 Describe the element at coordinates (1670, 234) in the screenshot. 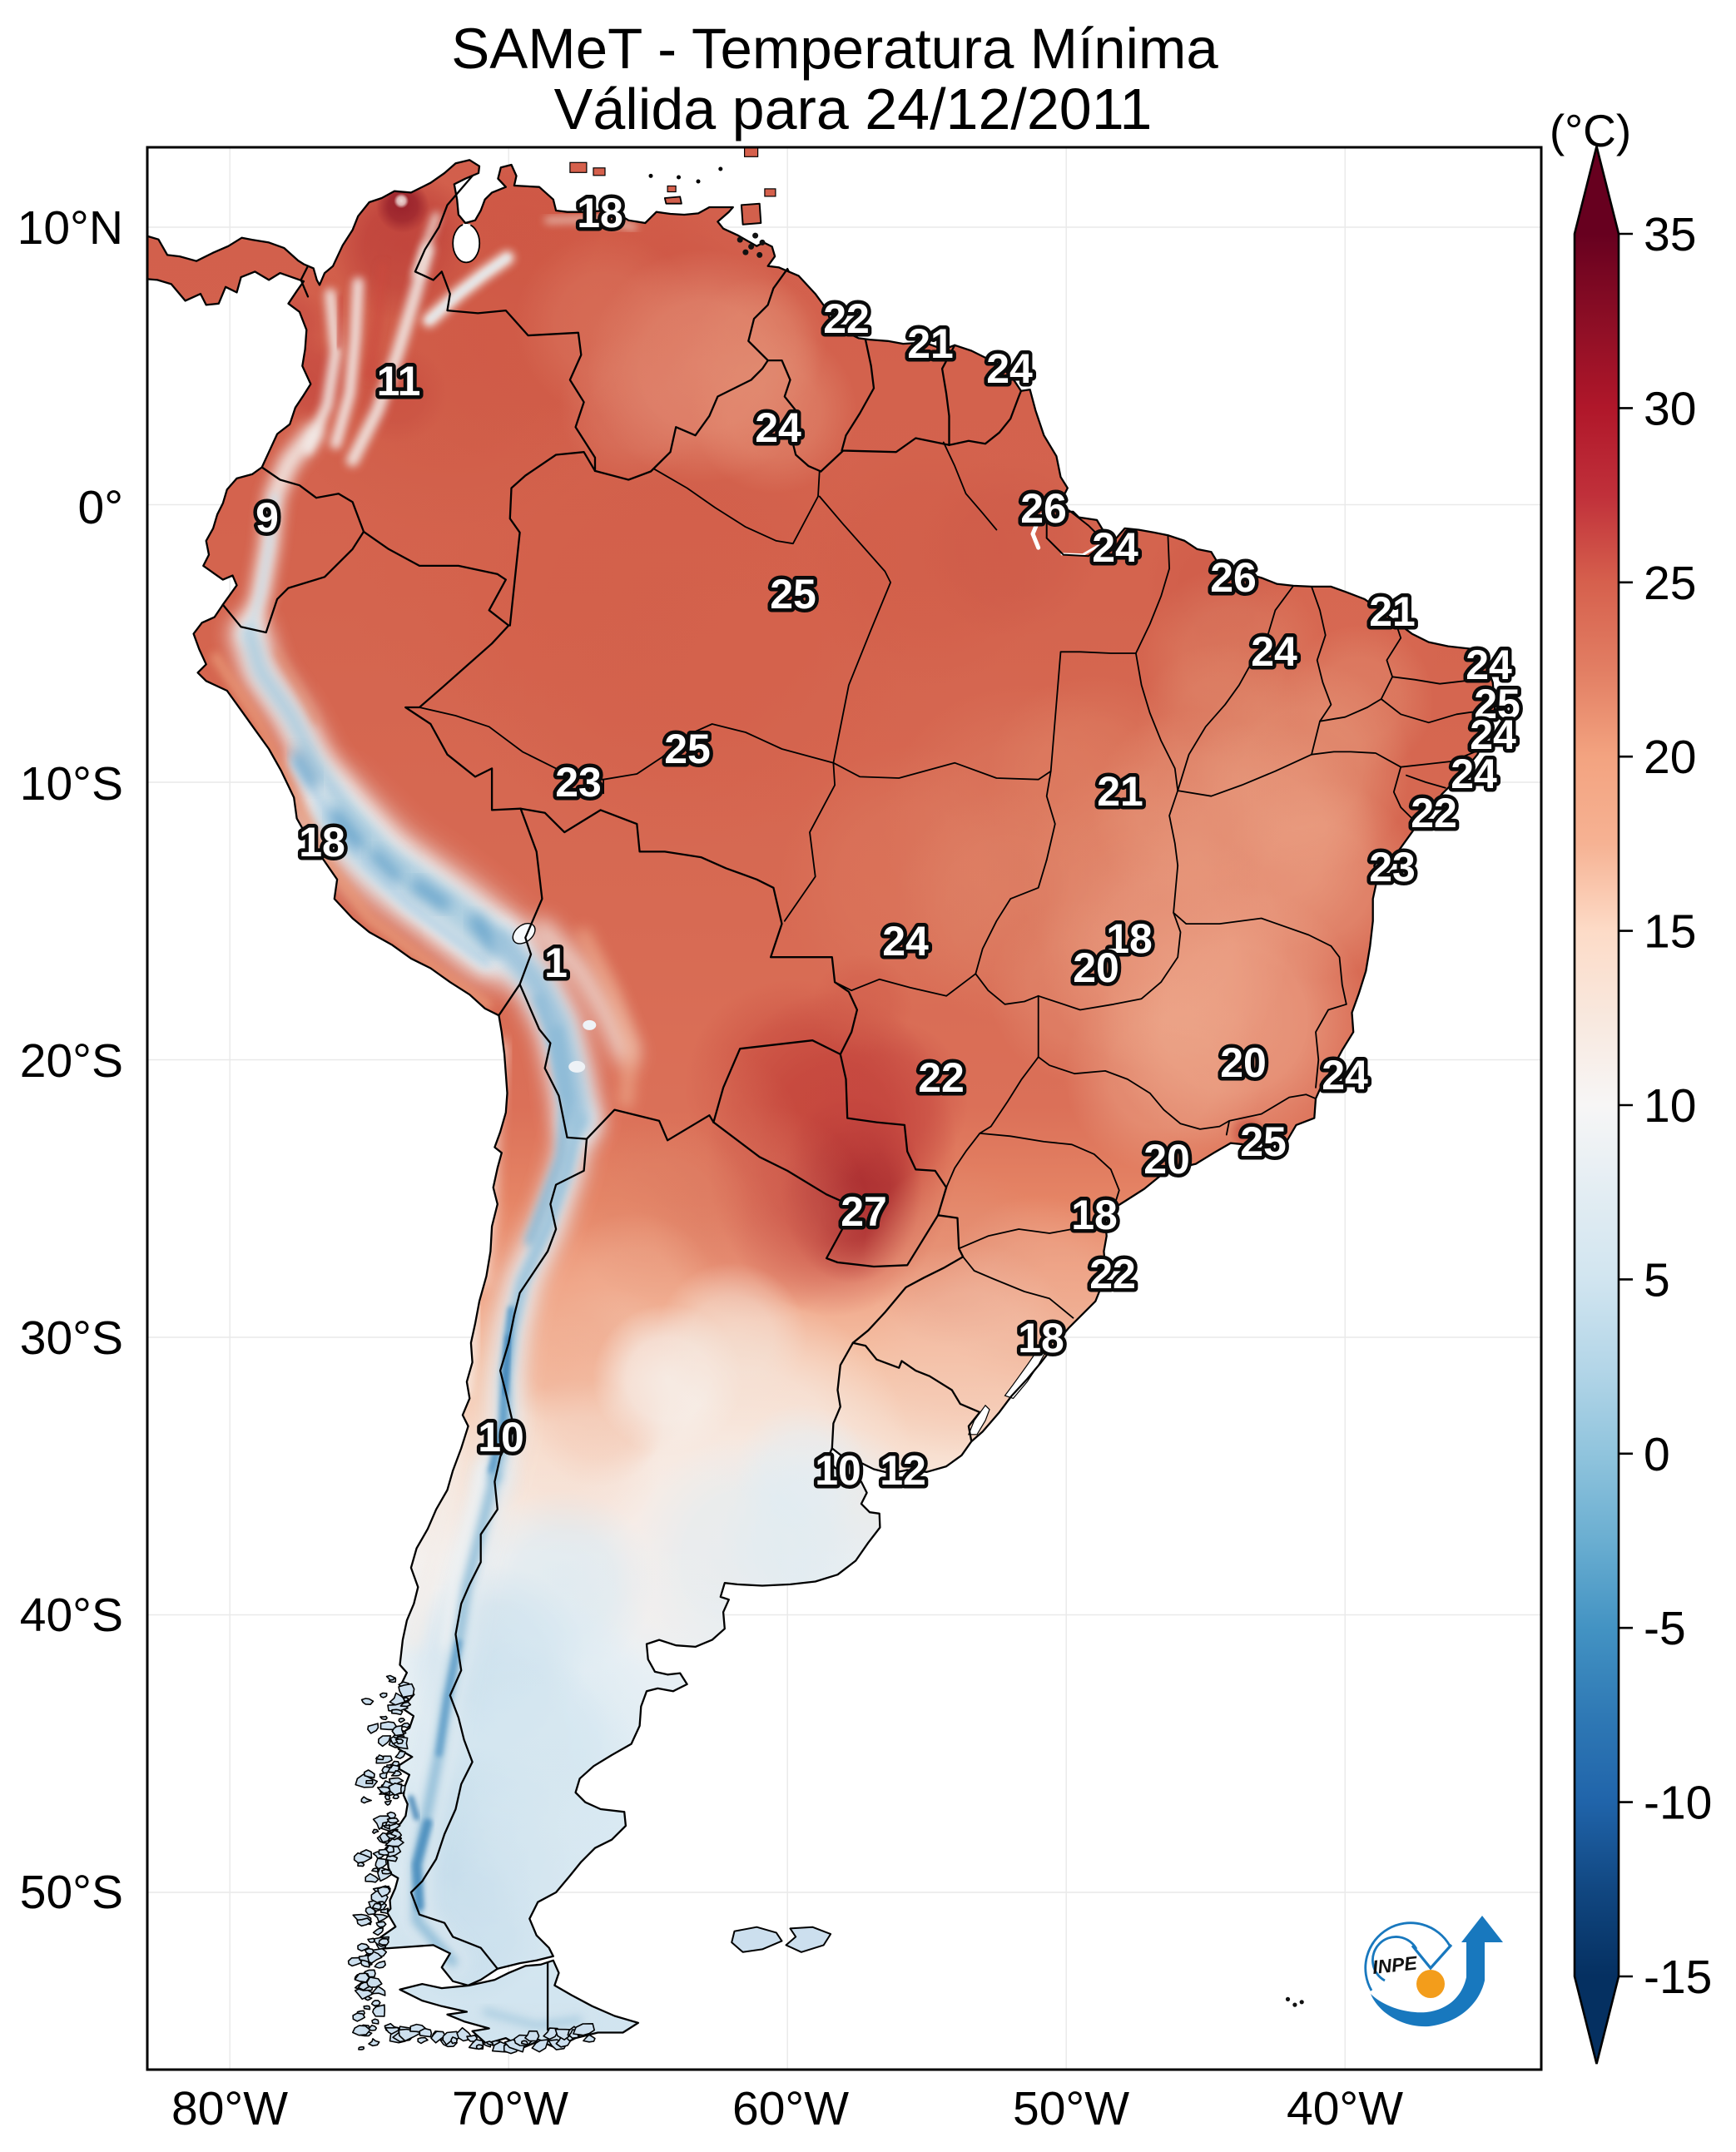

I see `svg-text: 35` at that location.